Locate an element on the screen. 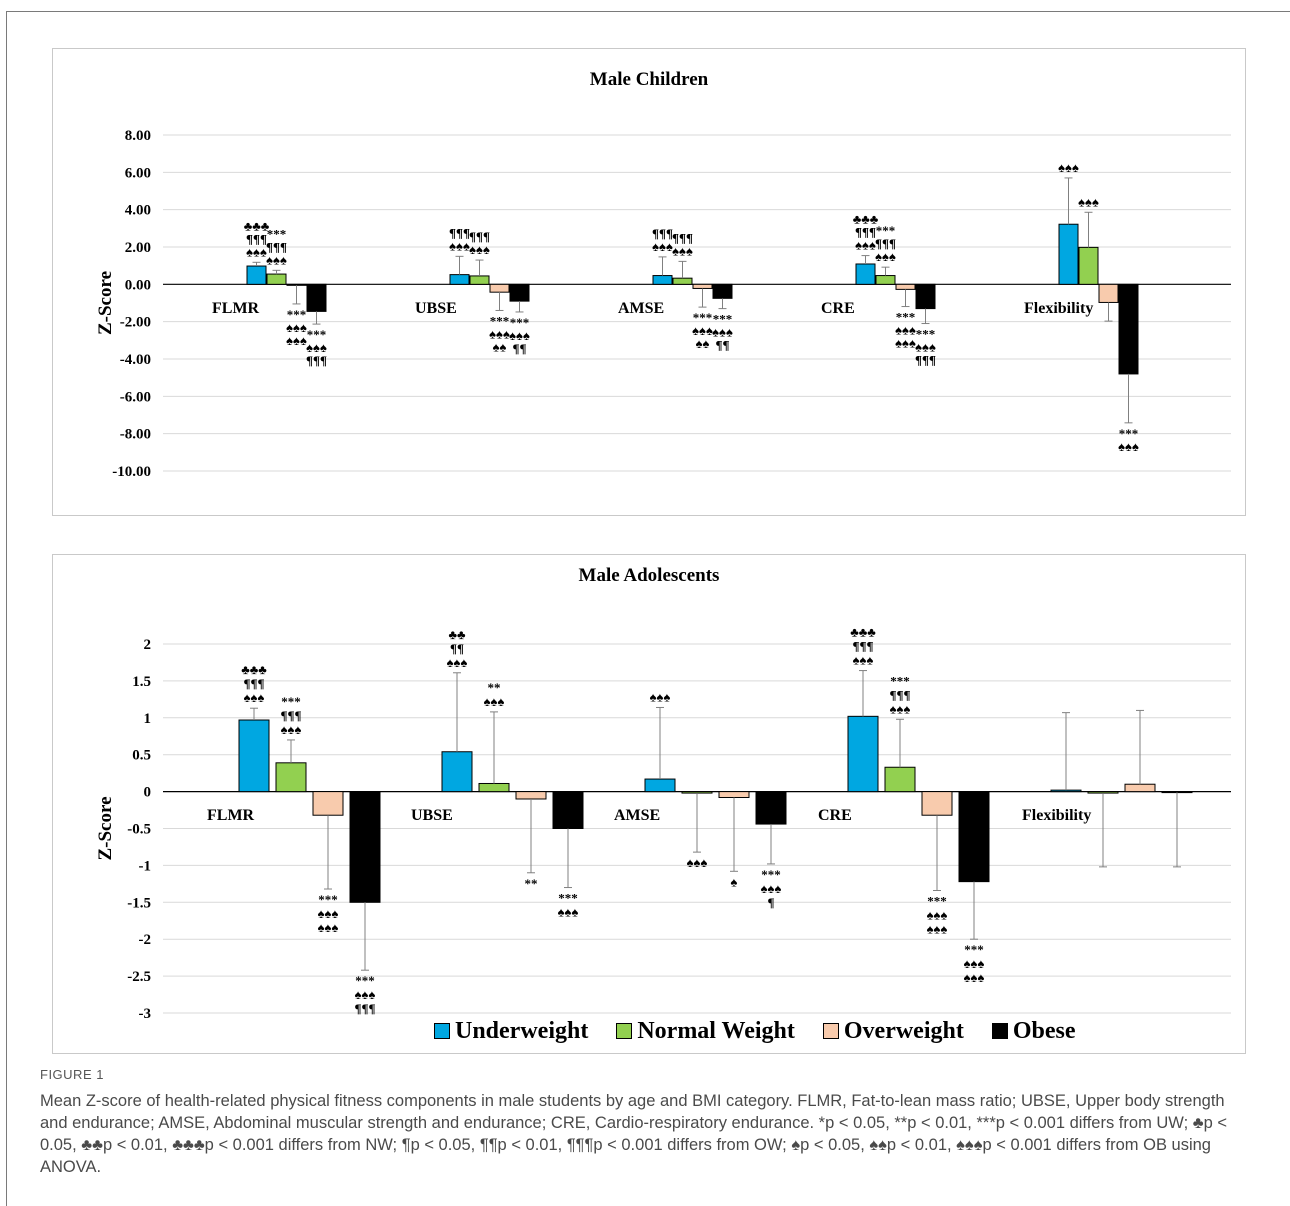  c0-y-tick-label: 4.00 is located at coordinates (138, 211).